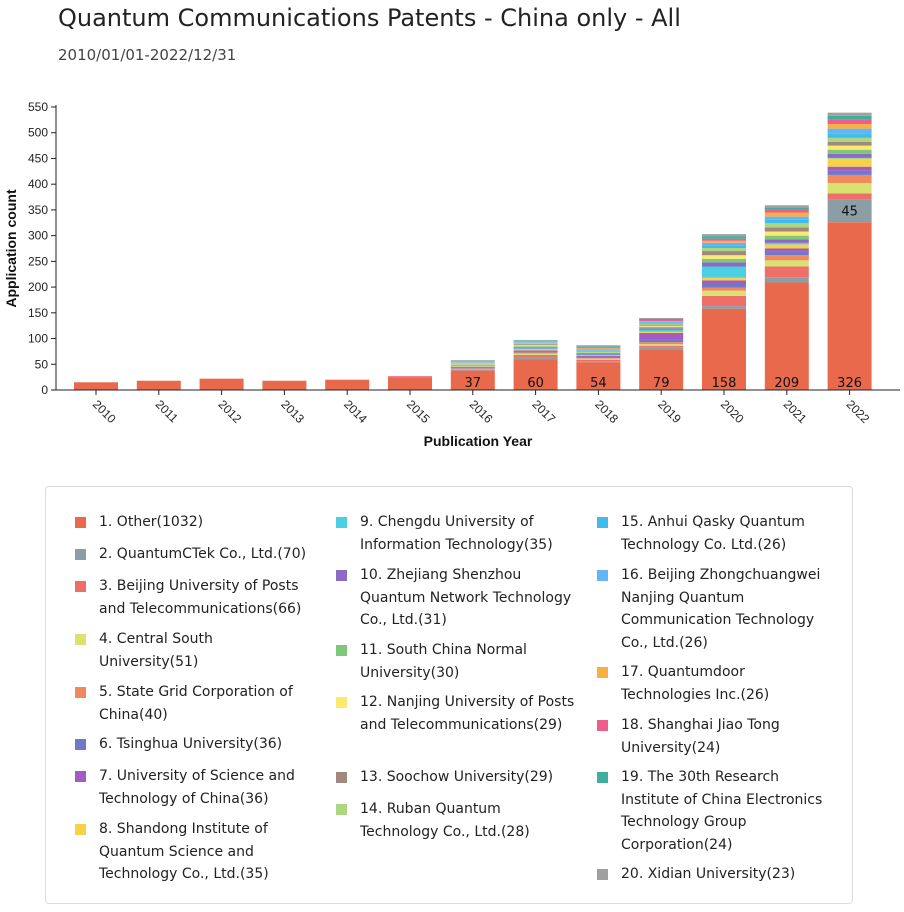  I want to click on legend-item-18: 18. Shanghai Jiao Tong University(24), so click(717, 736).